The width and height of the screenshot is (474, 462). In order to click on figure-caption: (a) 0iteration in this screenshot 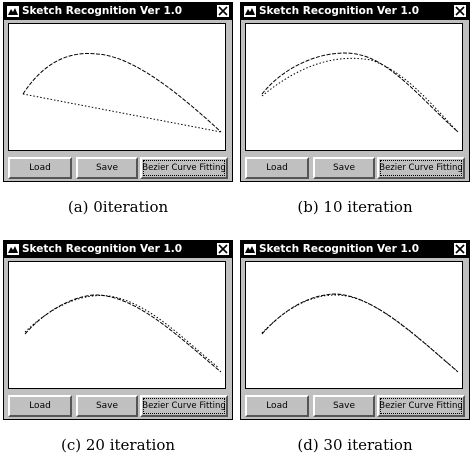, I will do `click(118, 207)`.